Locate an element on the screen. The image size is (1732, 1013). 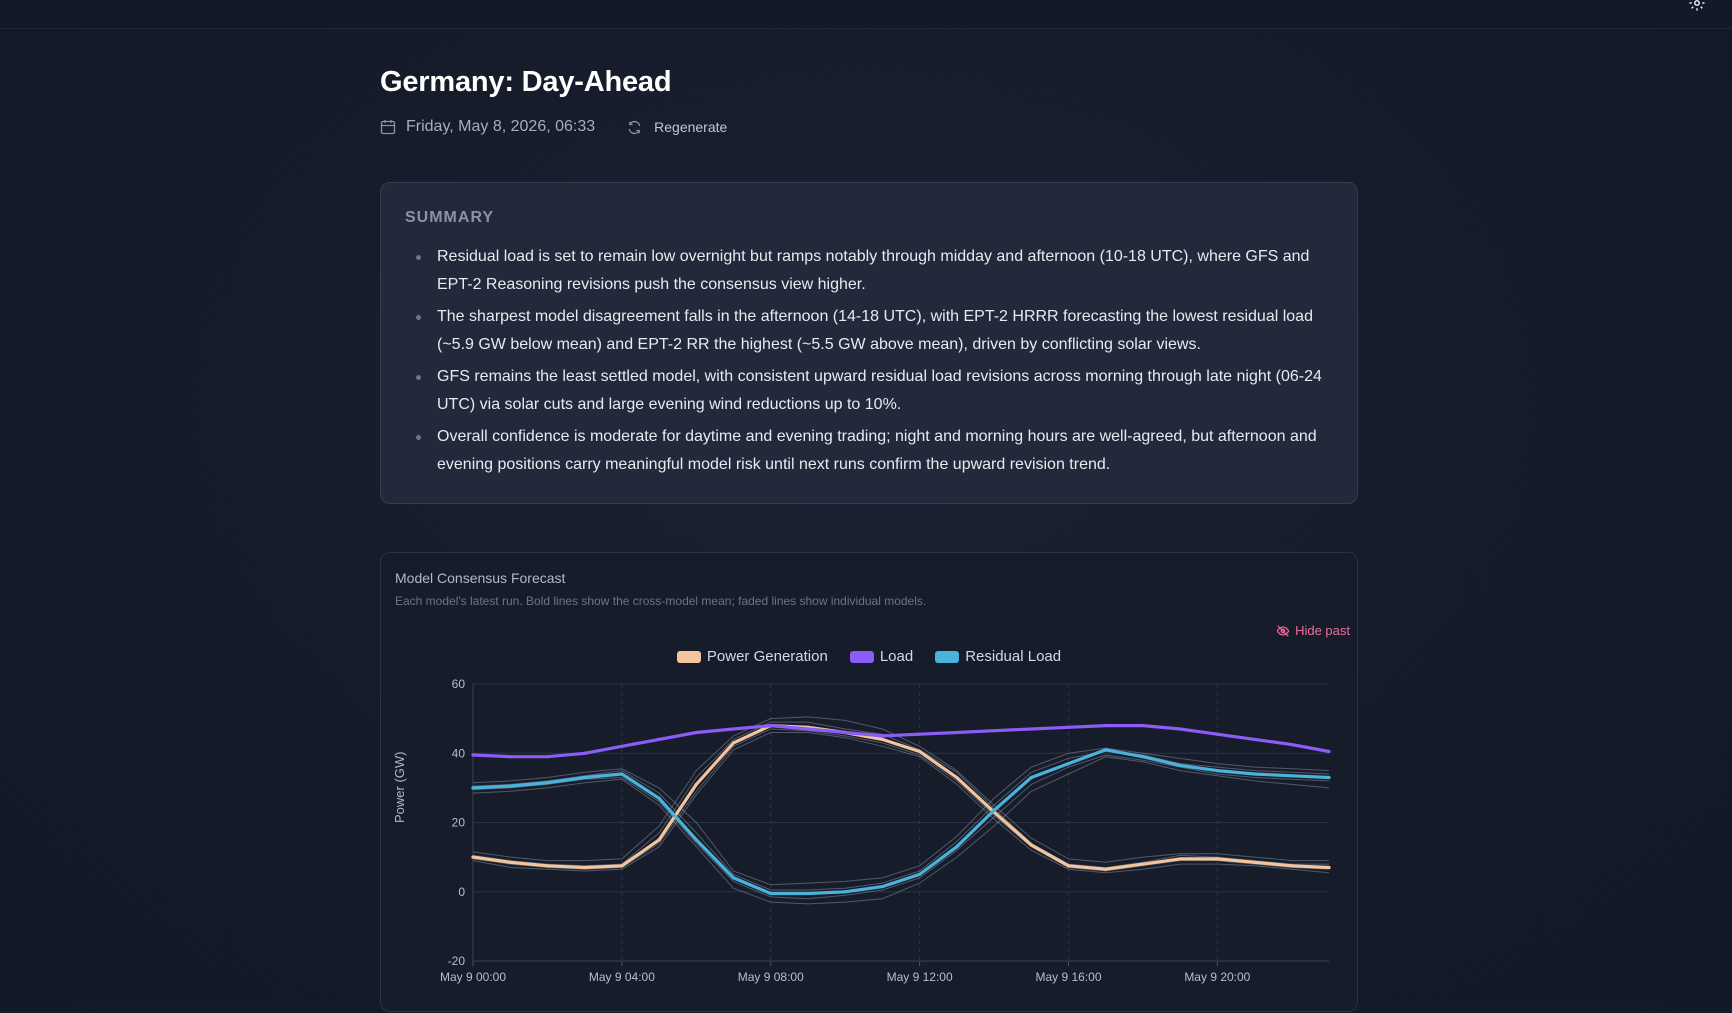
x-tick-label: May 9 08:00 is located at coordinates (771, 977).